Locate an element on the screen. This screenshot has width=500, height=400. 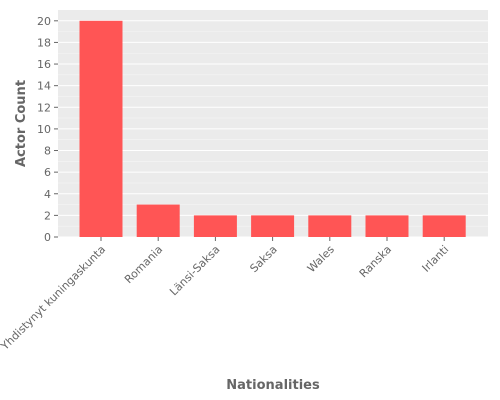
x-tick-label: Länsi-Saksa is located at coordinates (194, 270).